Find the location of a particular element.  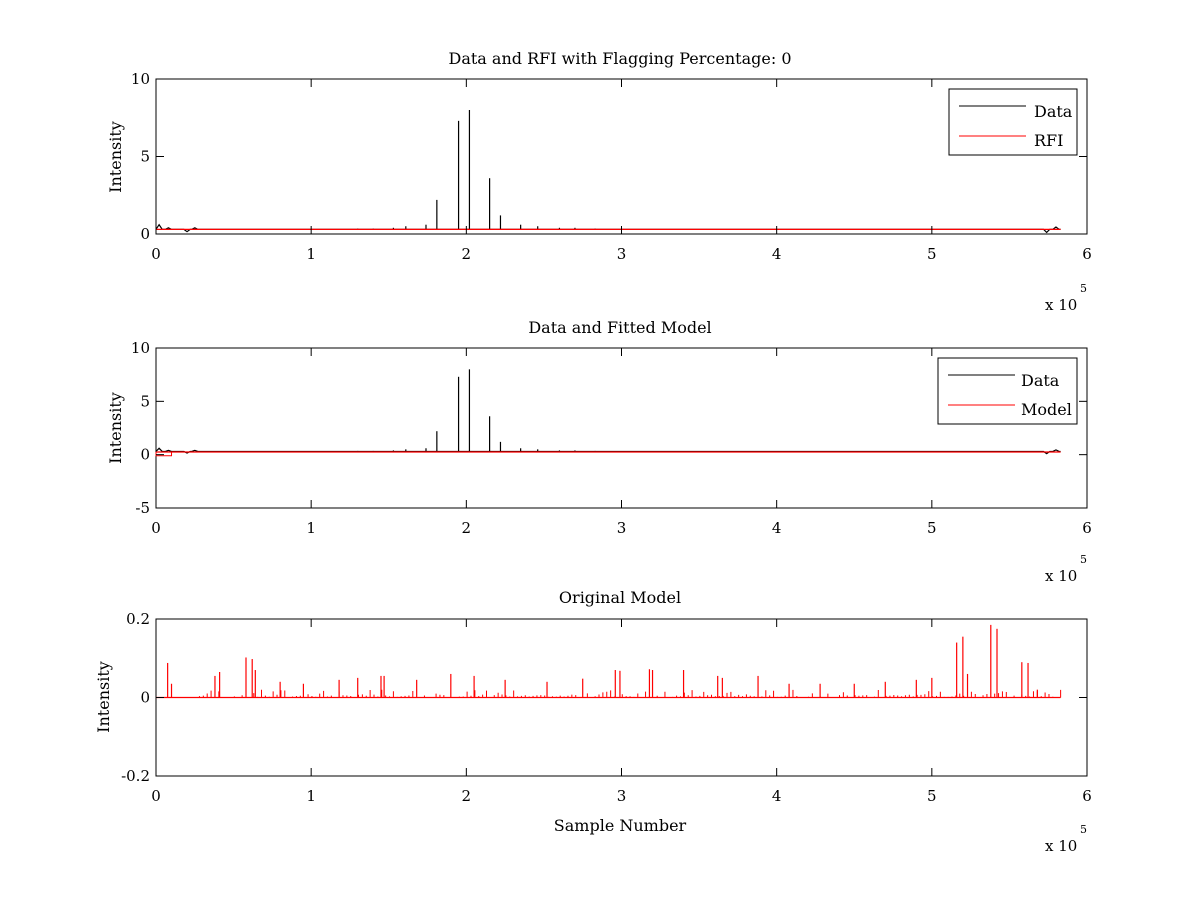

y-tick-label: -5 is located at coordinates (142, 508).